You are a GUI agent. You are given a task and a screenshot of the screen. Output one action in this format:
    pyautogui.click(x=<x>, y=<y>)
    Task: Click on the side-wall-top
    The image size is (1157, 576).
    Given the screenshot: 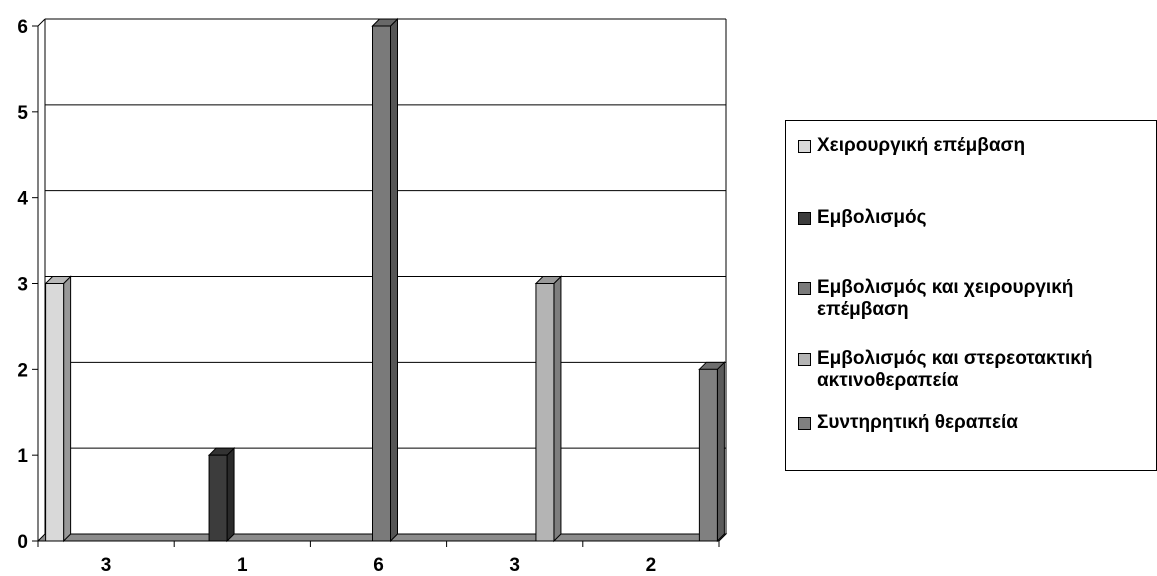 What is the action you would take?
    pyautogui.click(x=41, y=22)
    